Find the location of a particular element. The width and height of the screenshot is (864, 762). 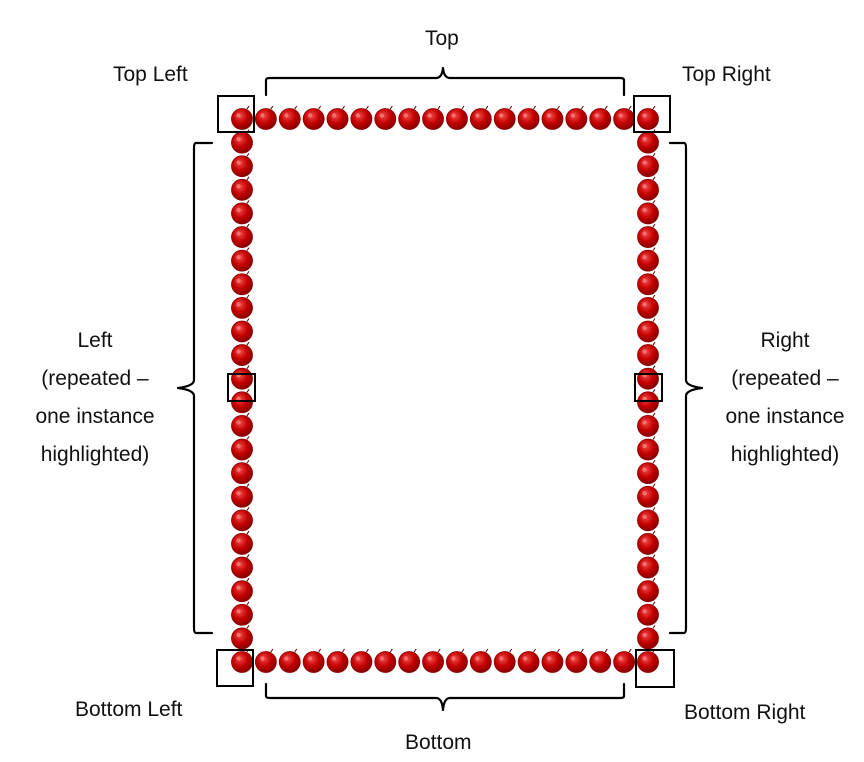

bottom-left-label: Bottom Left is located at coordinates (129, 709).